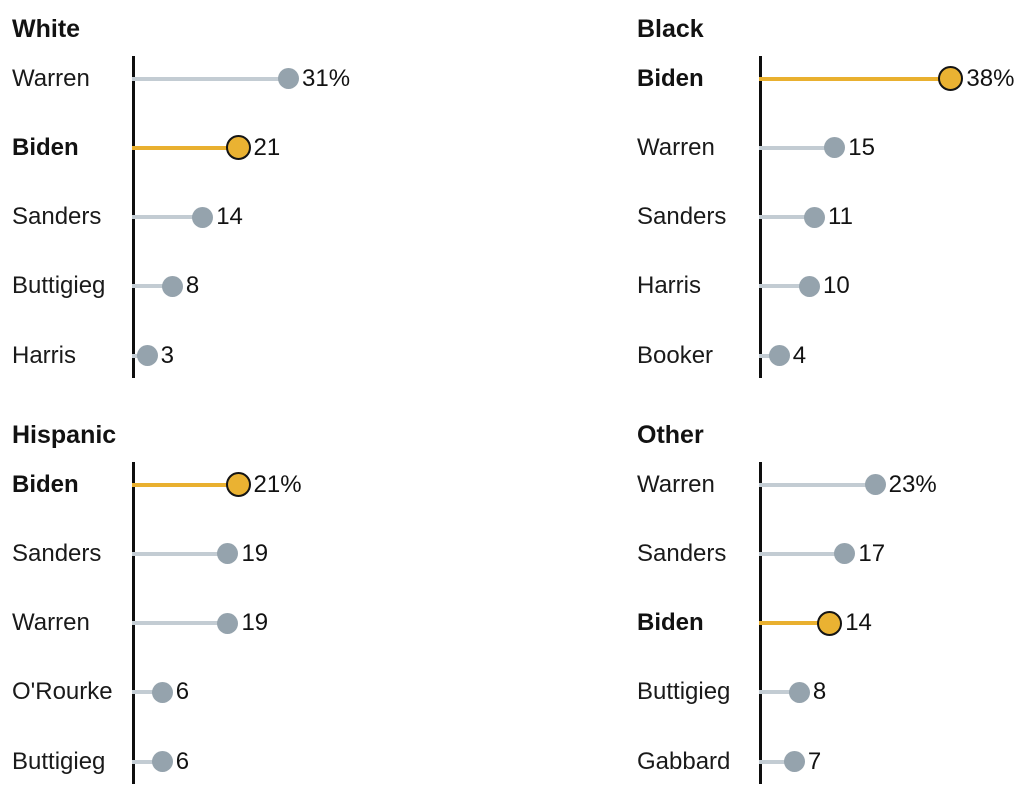 The width and height of the screenshot is (1036, 789). I want to click on value-label: 11, so click(840, 216).